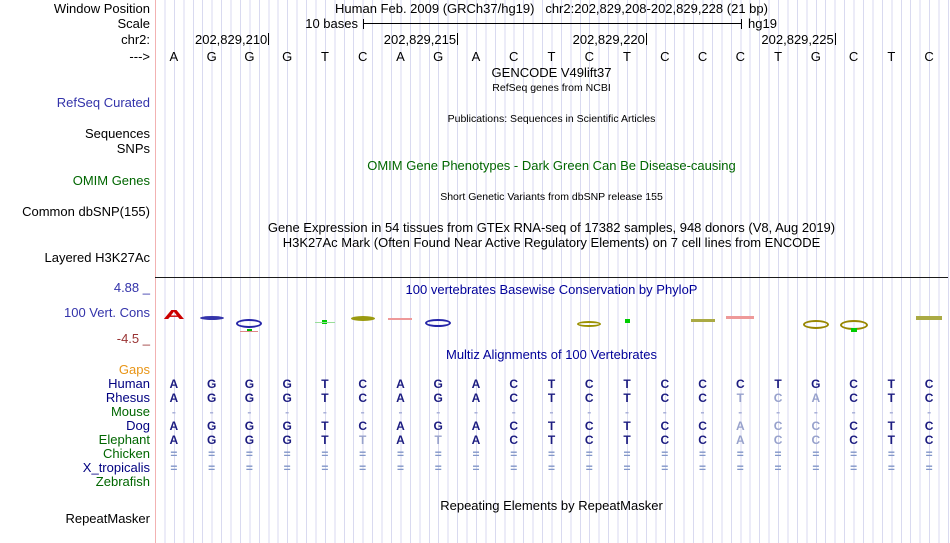  I want to click on assembly-title: Human Feb. 2009 (GRCh37/hg19), so click(435, 8).